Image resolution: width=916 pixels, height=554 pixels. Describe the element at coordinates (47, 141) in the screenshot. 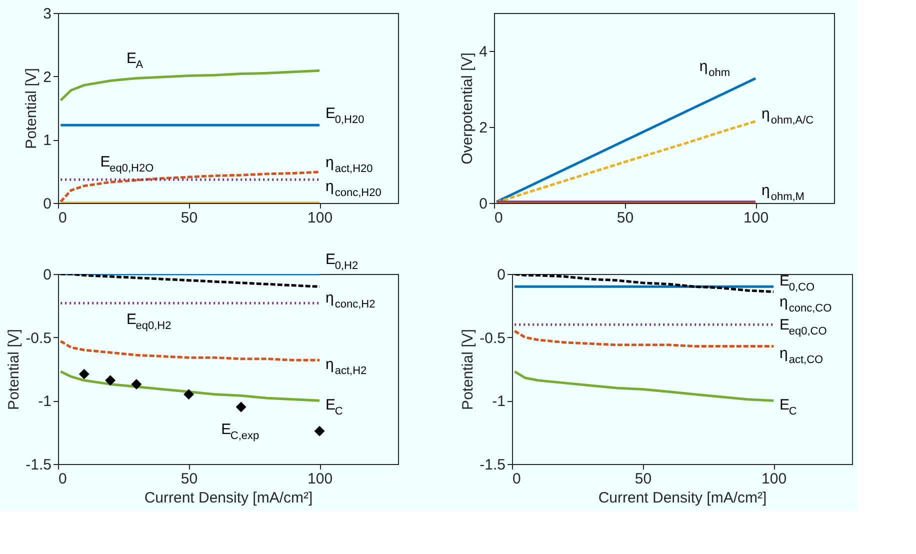

I see `y-tick-label: 1` at that location.